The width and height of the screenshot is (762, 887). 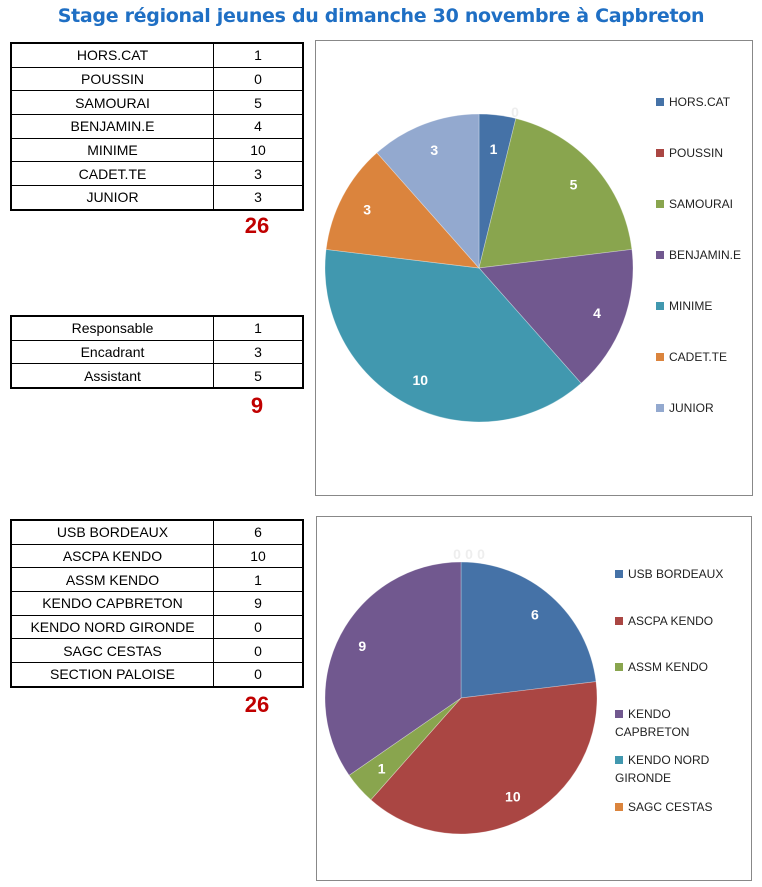 What do you see at coordinates (112, 651) in the screenshot?
I see `cell-label: SAGC CESTAS` at bounding box center [112, 651].